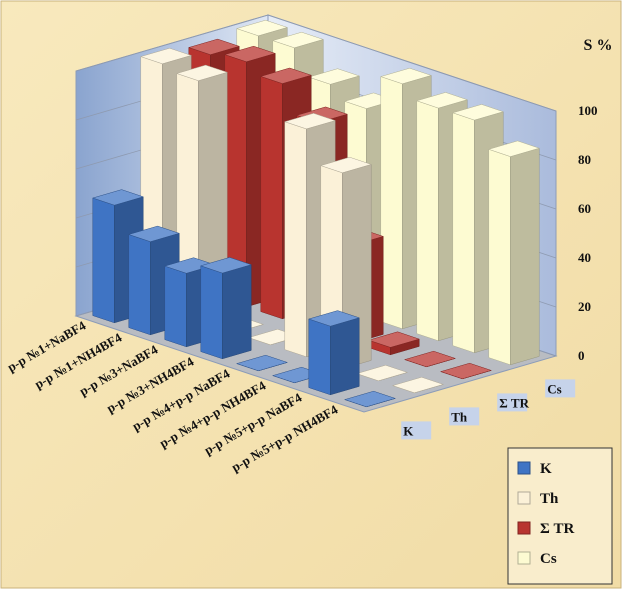 Image resolution: width=622 pixels, height=589 pixels. Describe the element at coordinates (549, 499) in the screenshot. I see `legend-label: Th` at that location.